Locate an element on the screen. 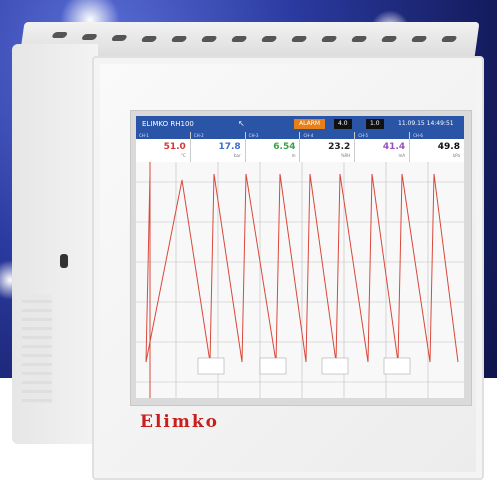  channel-value-row: CH-1 51.0 °C CH-2 17.8 bar CH-3 6.54 m is located at coordinates (300, 147).